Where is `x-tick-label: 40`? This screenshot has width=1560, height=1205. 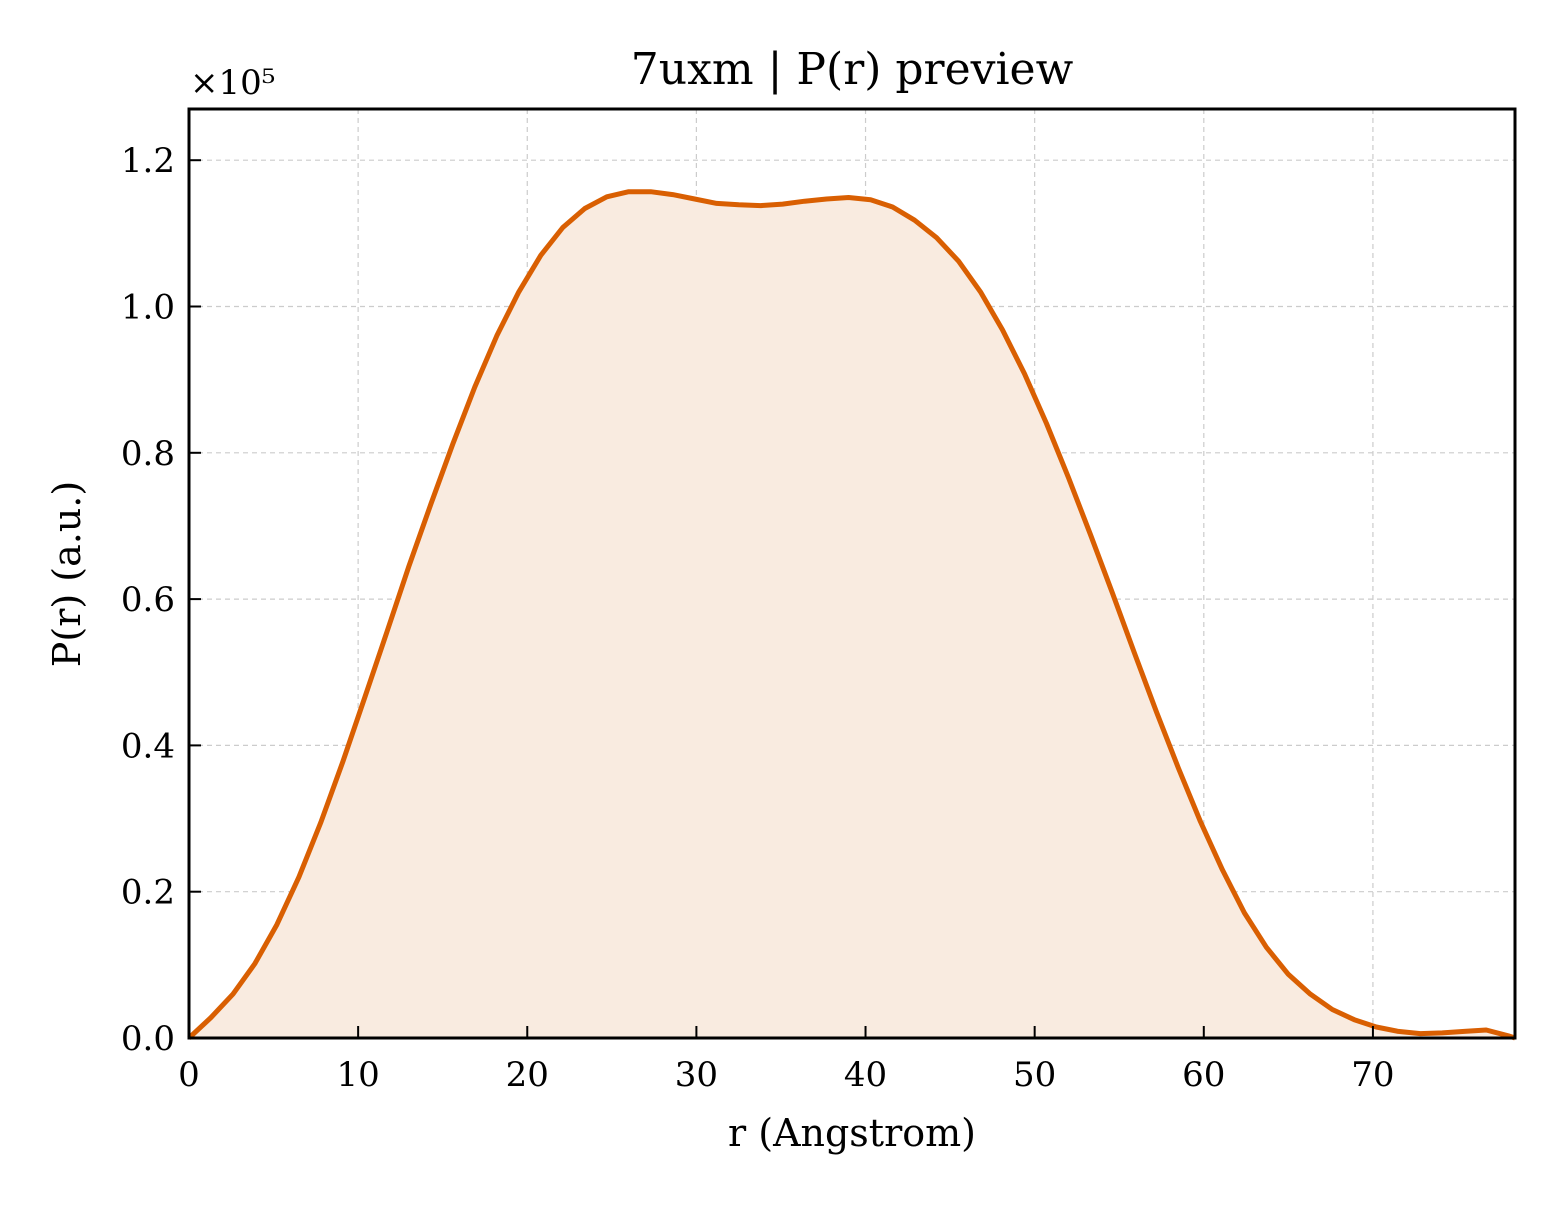 x-tick-label: 40 is located at coordinates (865, 1075).